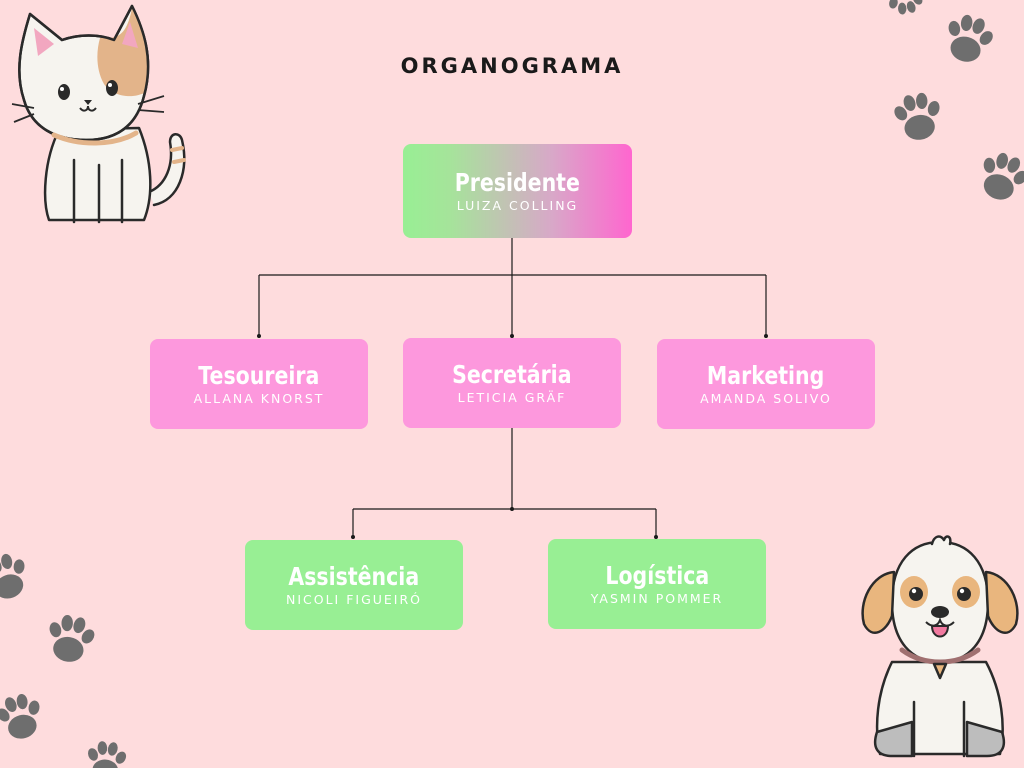 This screenshot has width=1024, height=768. I want to click on node-person: AMANDA SOLIVO, so click(766, 398).